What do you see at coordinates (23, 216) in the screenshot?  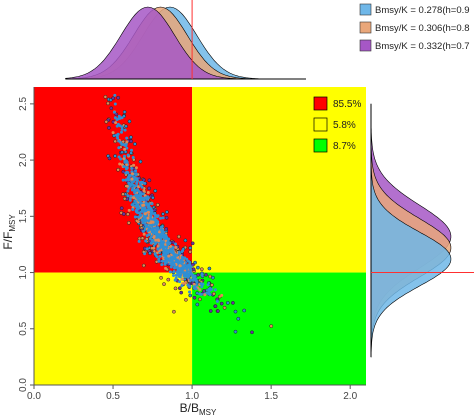 I see `y-tick-label: 1.5` at bounding box center [23, 216].